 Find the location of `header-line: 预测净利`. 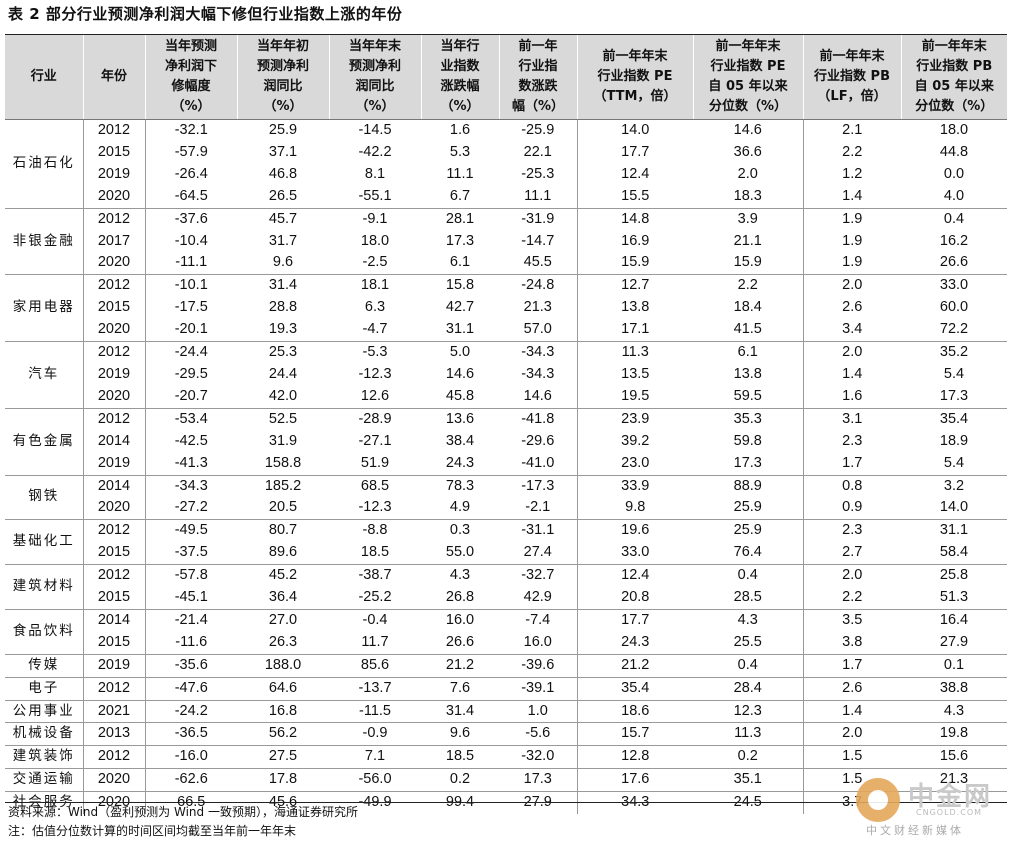

header-line: 预测净利 is located at coordinates (374, 66).